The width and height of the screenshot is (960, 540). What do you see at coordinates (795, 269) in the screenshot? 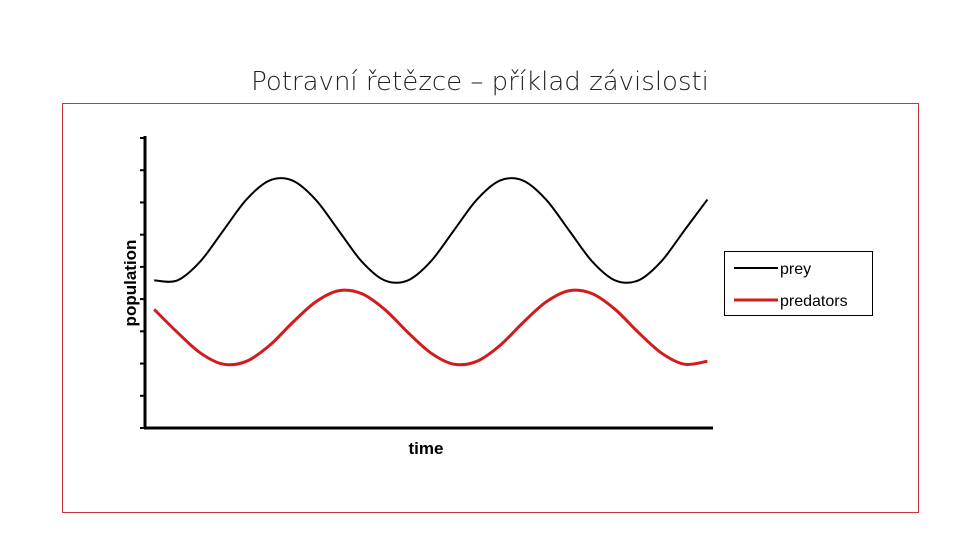
I see `legend-label: prey` at bounding box center [795, 269].